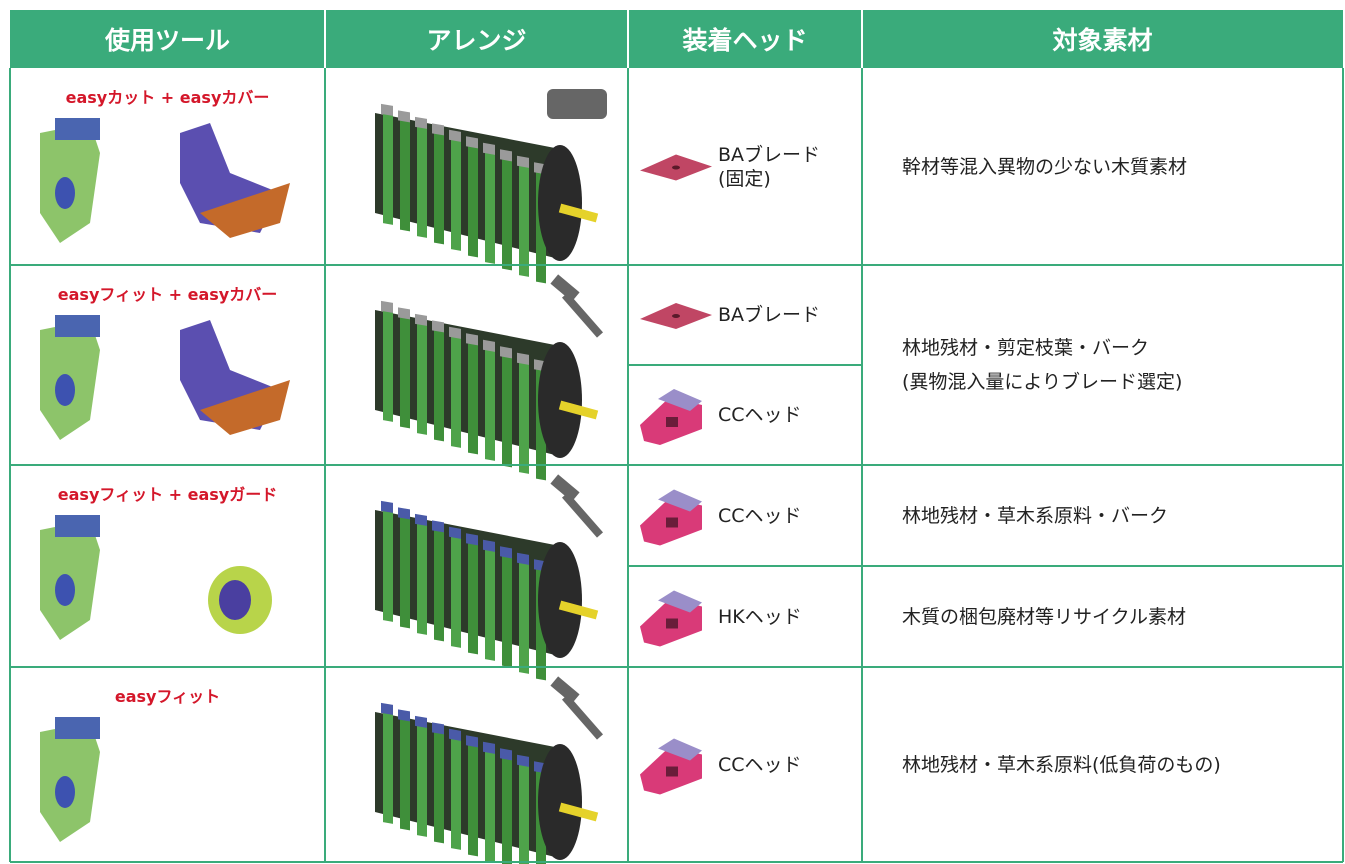  What do you see at coordinates (167, 40) in the screenshot?
I see `header-cell: 使用ツール` at bounding box center [167, 40].